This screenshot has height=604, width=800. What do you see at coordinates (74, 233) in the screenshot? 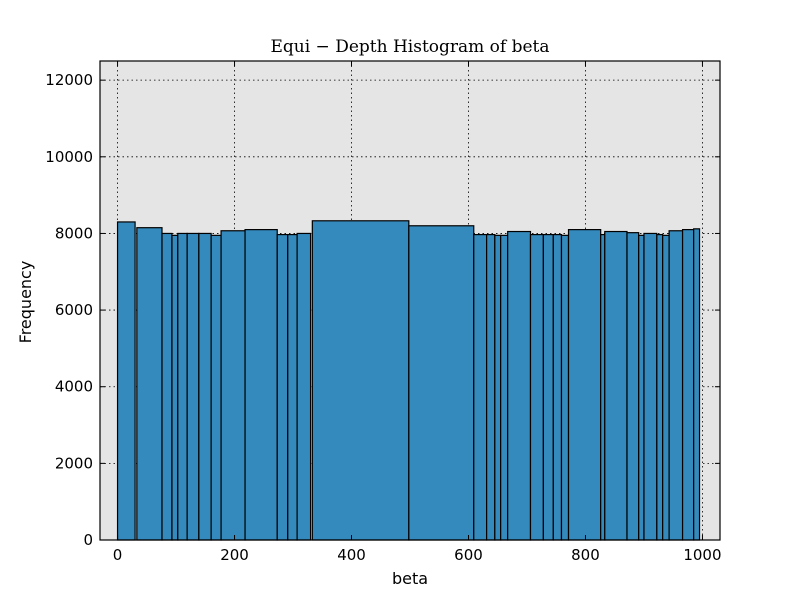
I see `y-tick-label: 8000` at bounding box center [74, 233].